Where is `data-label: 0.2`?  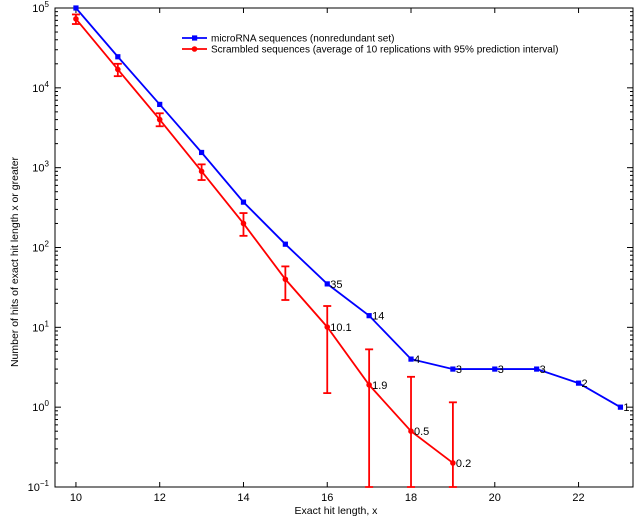 data-label: 0.2 is located at coordinates (463, 464).